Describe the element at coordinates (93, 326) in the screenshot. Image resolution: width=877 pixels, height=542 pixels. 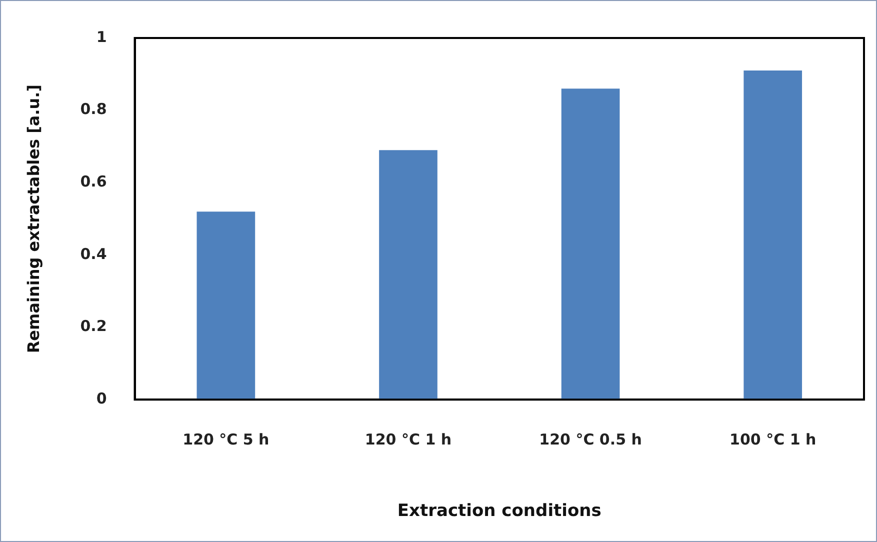
I see `y-tick-label: 0.2` at that location.